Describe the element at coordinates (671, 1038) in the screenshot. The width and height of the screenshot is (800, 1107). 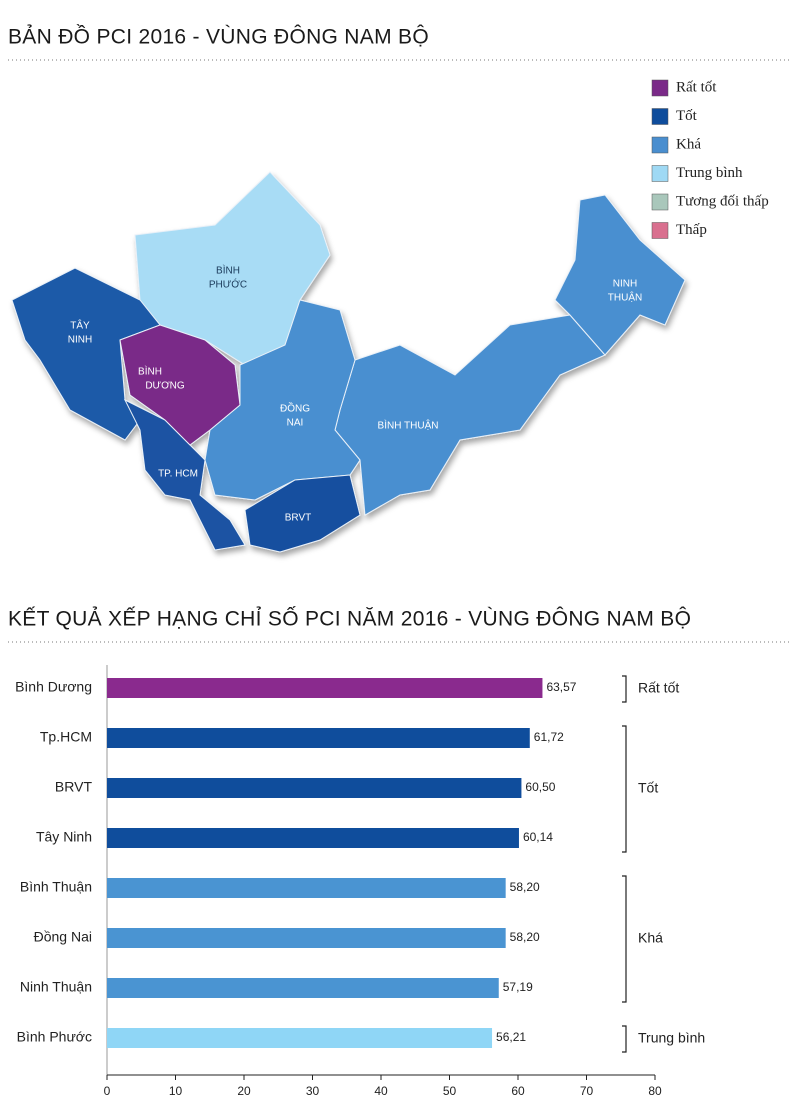
I see `rating-label: Trung bình` at that location.